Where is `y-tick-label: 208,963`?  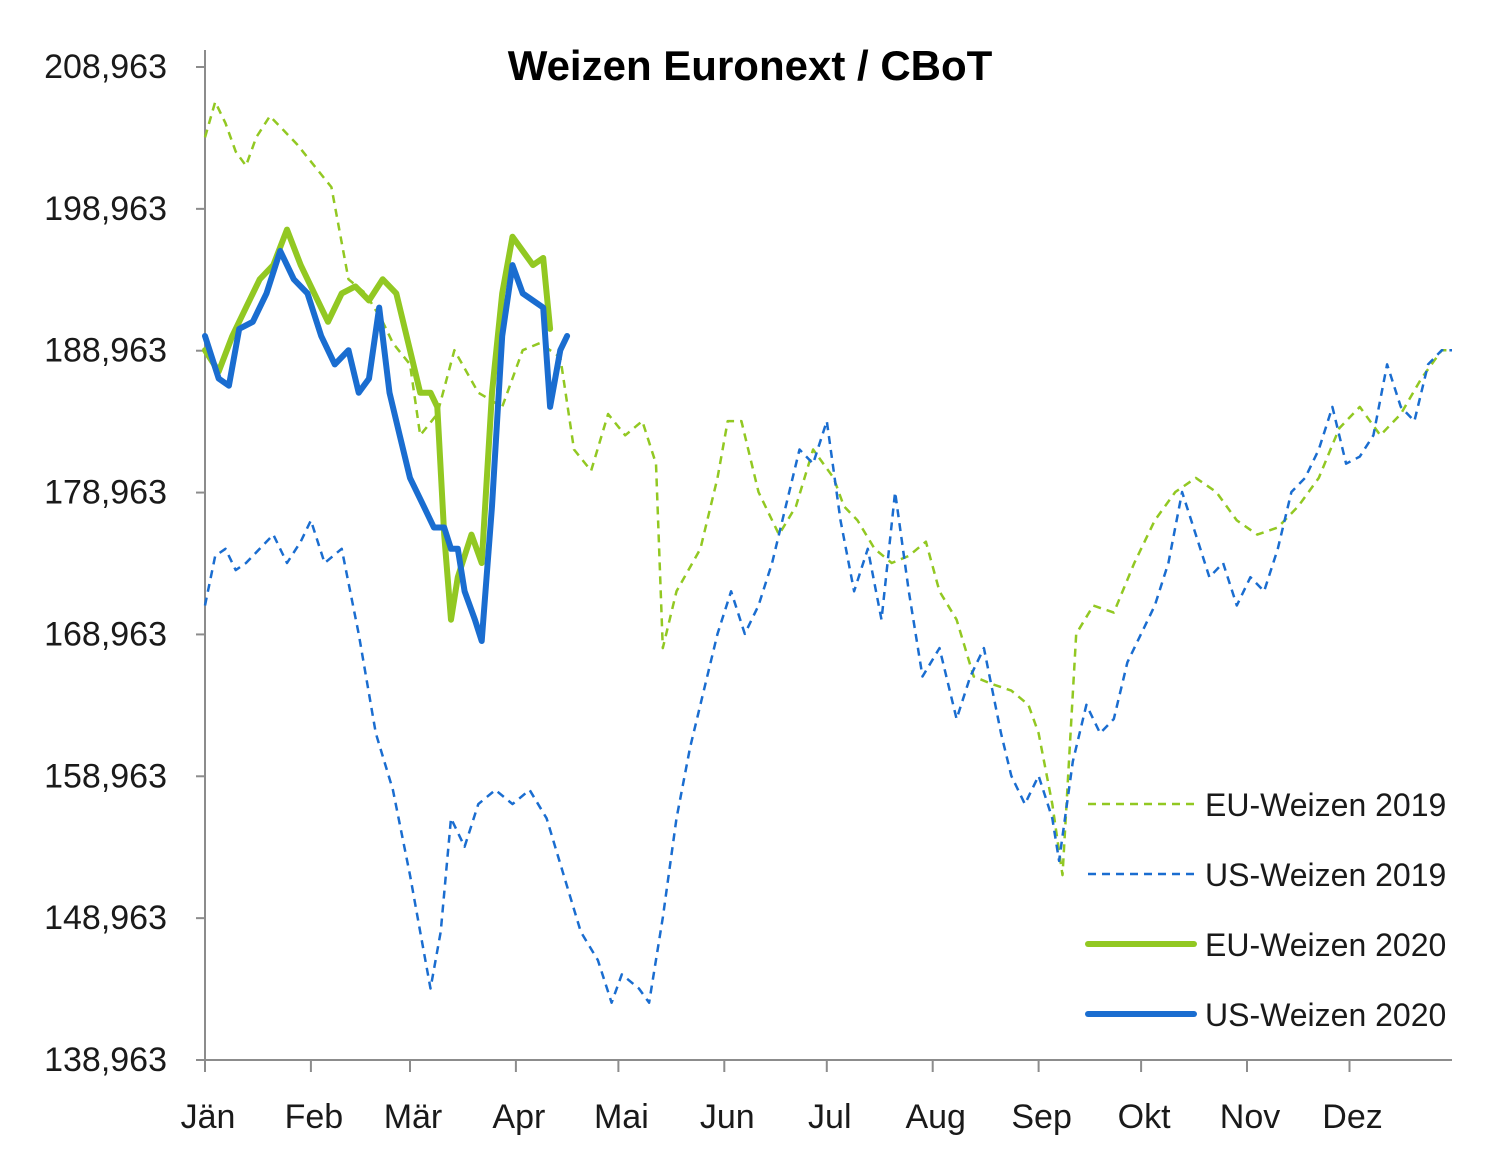
y-tick-label: 208,963 is located at coordinates (105, 67).